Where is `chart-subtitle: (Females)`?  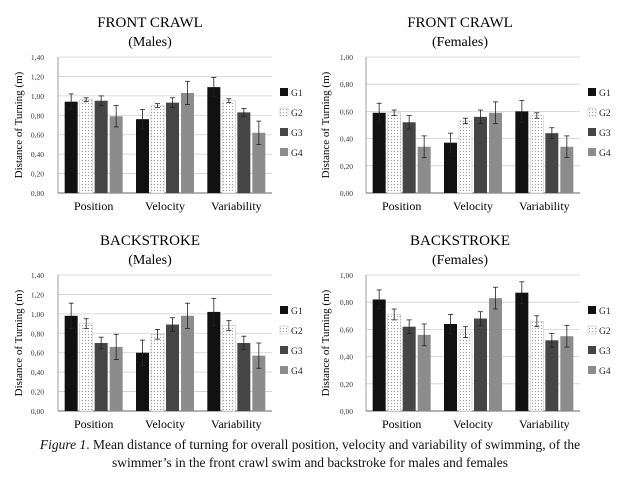 chart-subtitle: (Females) is located at coordinates (460, 42).